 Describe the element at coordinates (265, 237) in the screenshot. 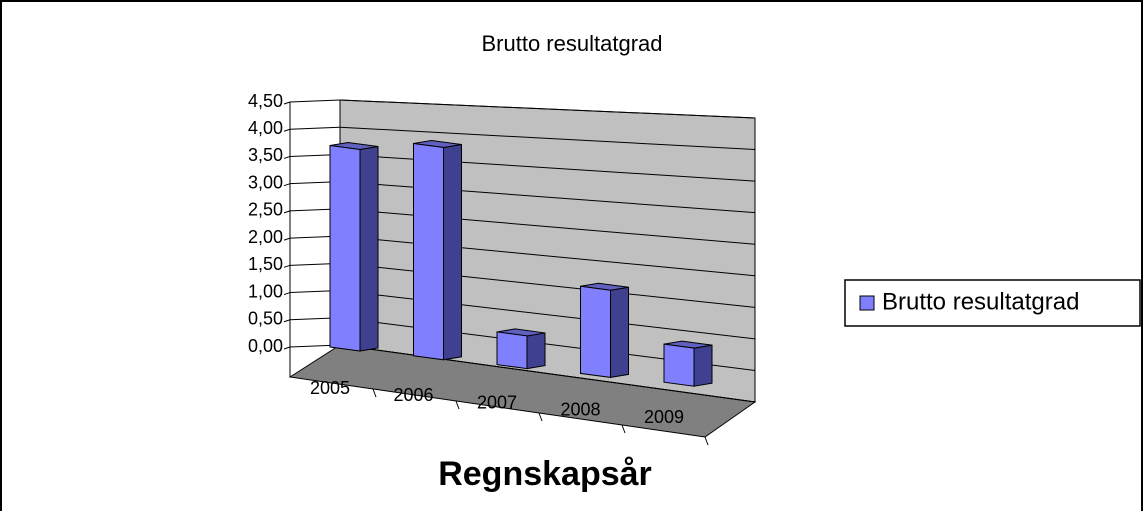

I see `y-tick-label: 2,00` at that location.